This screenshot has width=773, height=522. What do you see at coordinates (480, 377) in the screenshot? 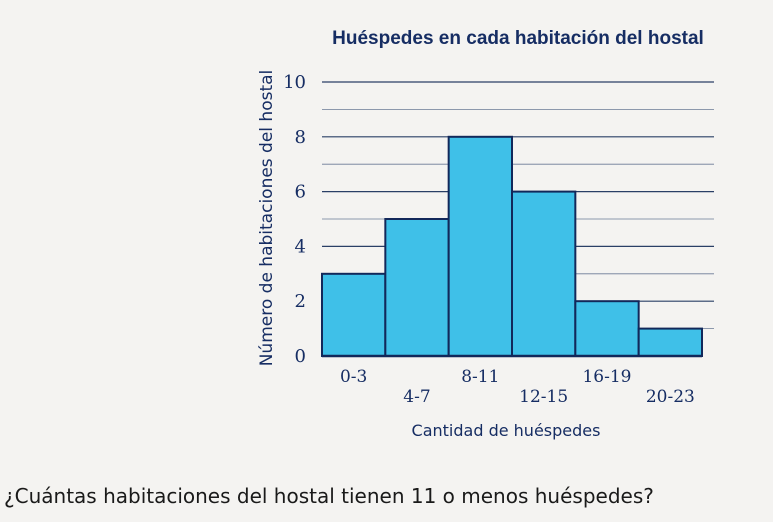
I see `x-tick-label: 8-11` at bounding box center [480, 377].